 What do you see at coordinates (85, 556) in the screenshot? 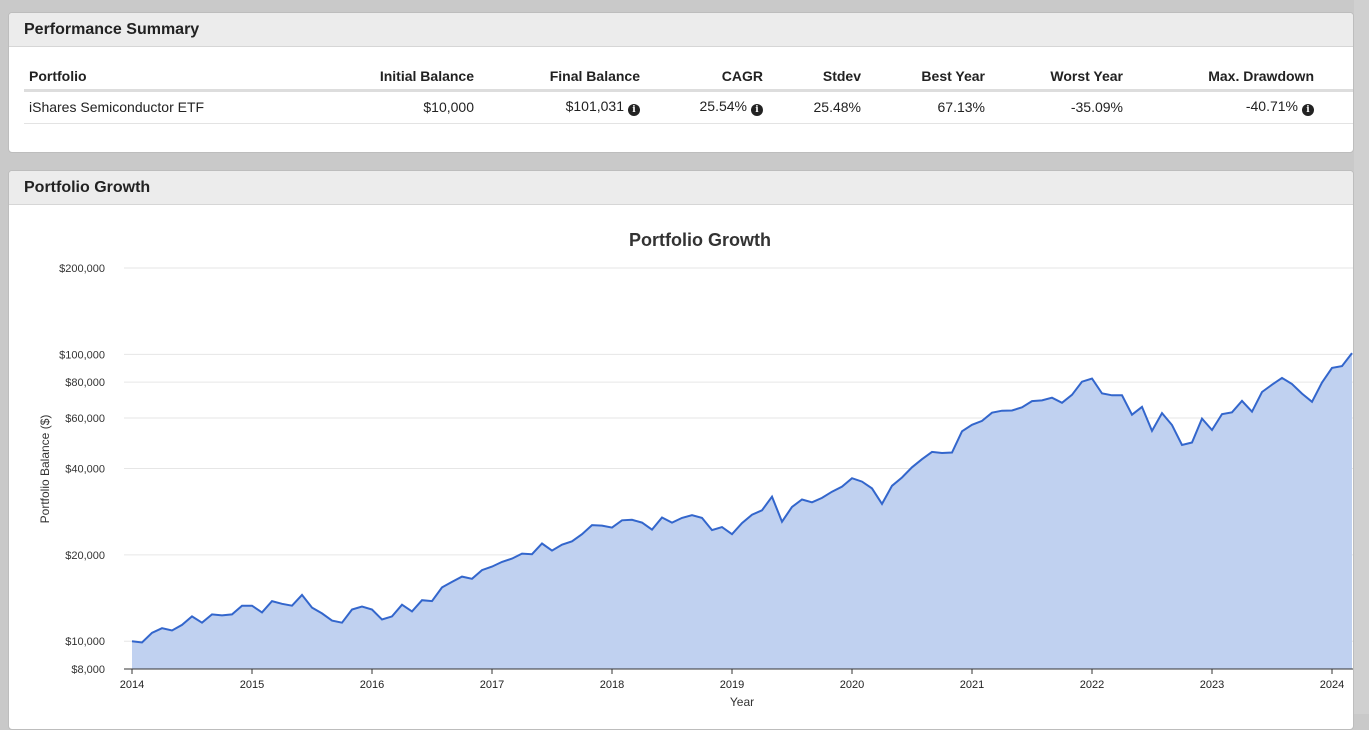
I see `y-tick-label: $20,000` at bounding box center [85, 556].